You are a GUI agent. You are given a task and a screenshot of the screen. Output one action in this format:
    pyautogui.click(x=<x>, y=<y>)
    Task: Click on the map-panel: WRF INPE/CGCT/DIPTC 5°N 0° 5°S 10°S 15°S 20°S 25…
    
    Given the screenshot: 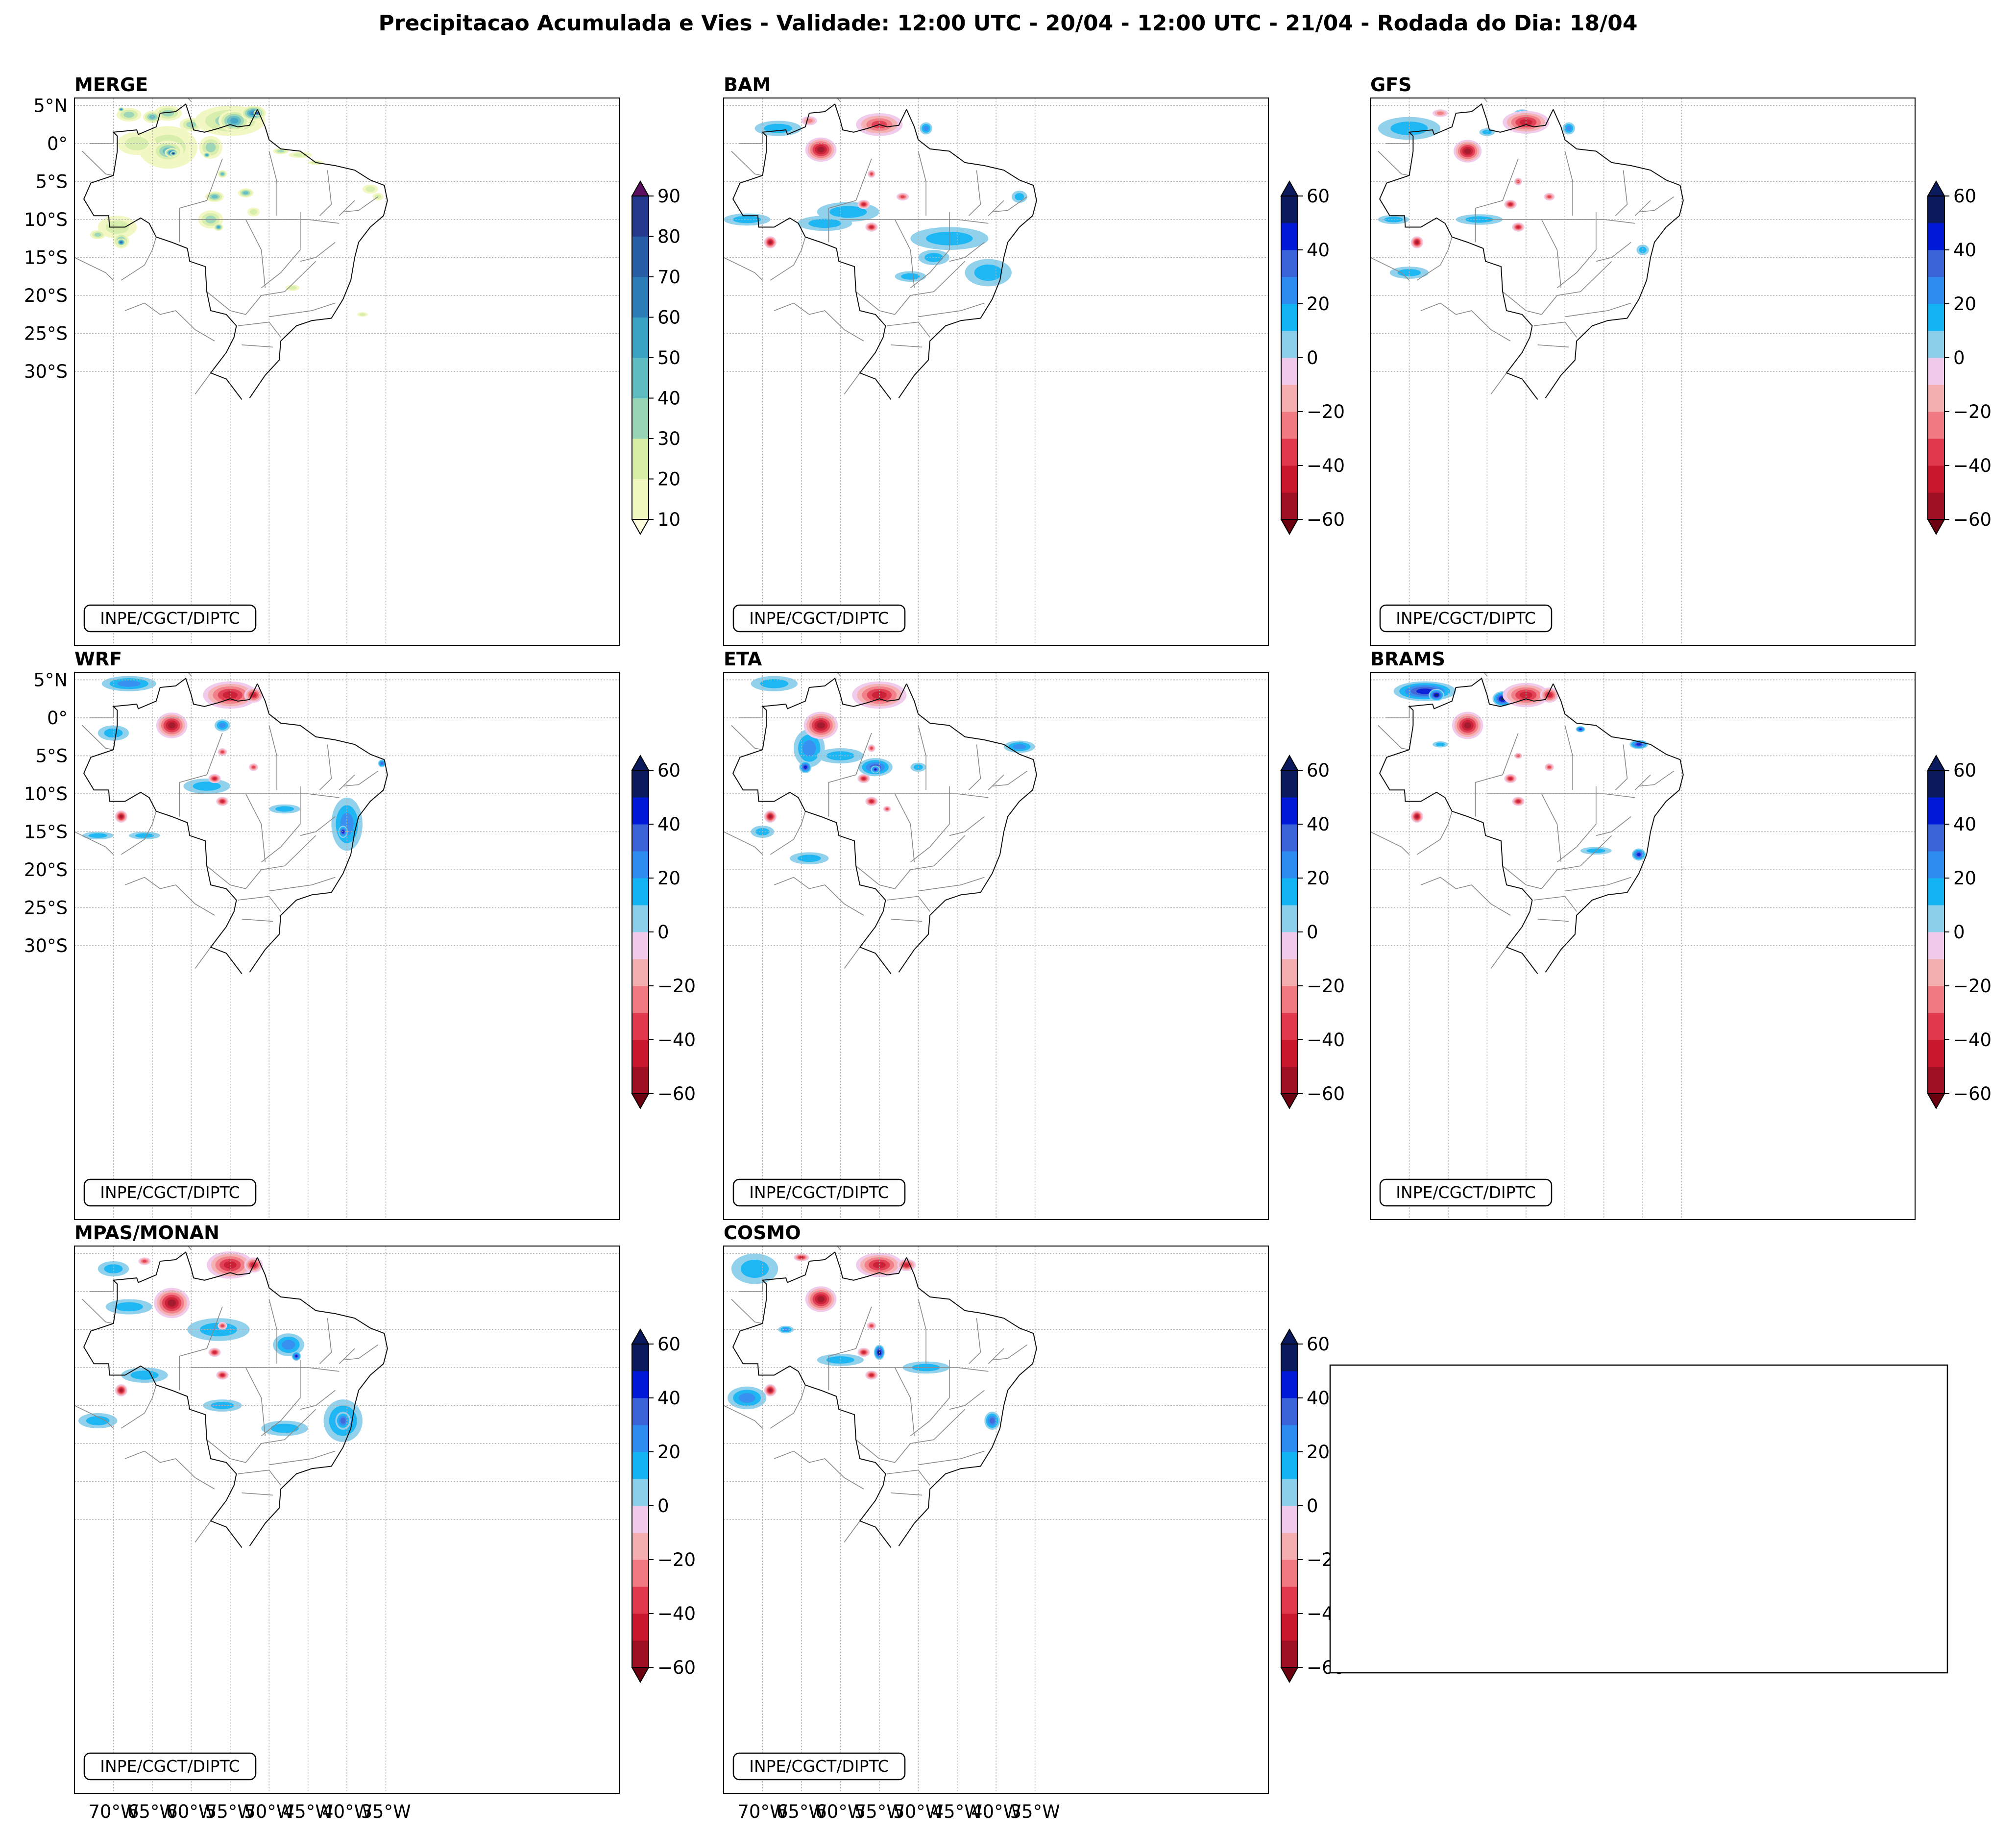 What is the action you would take?
    pyautogui.click(x=322, y=934)
    